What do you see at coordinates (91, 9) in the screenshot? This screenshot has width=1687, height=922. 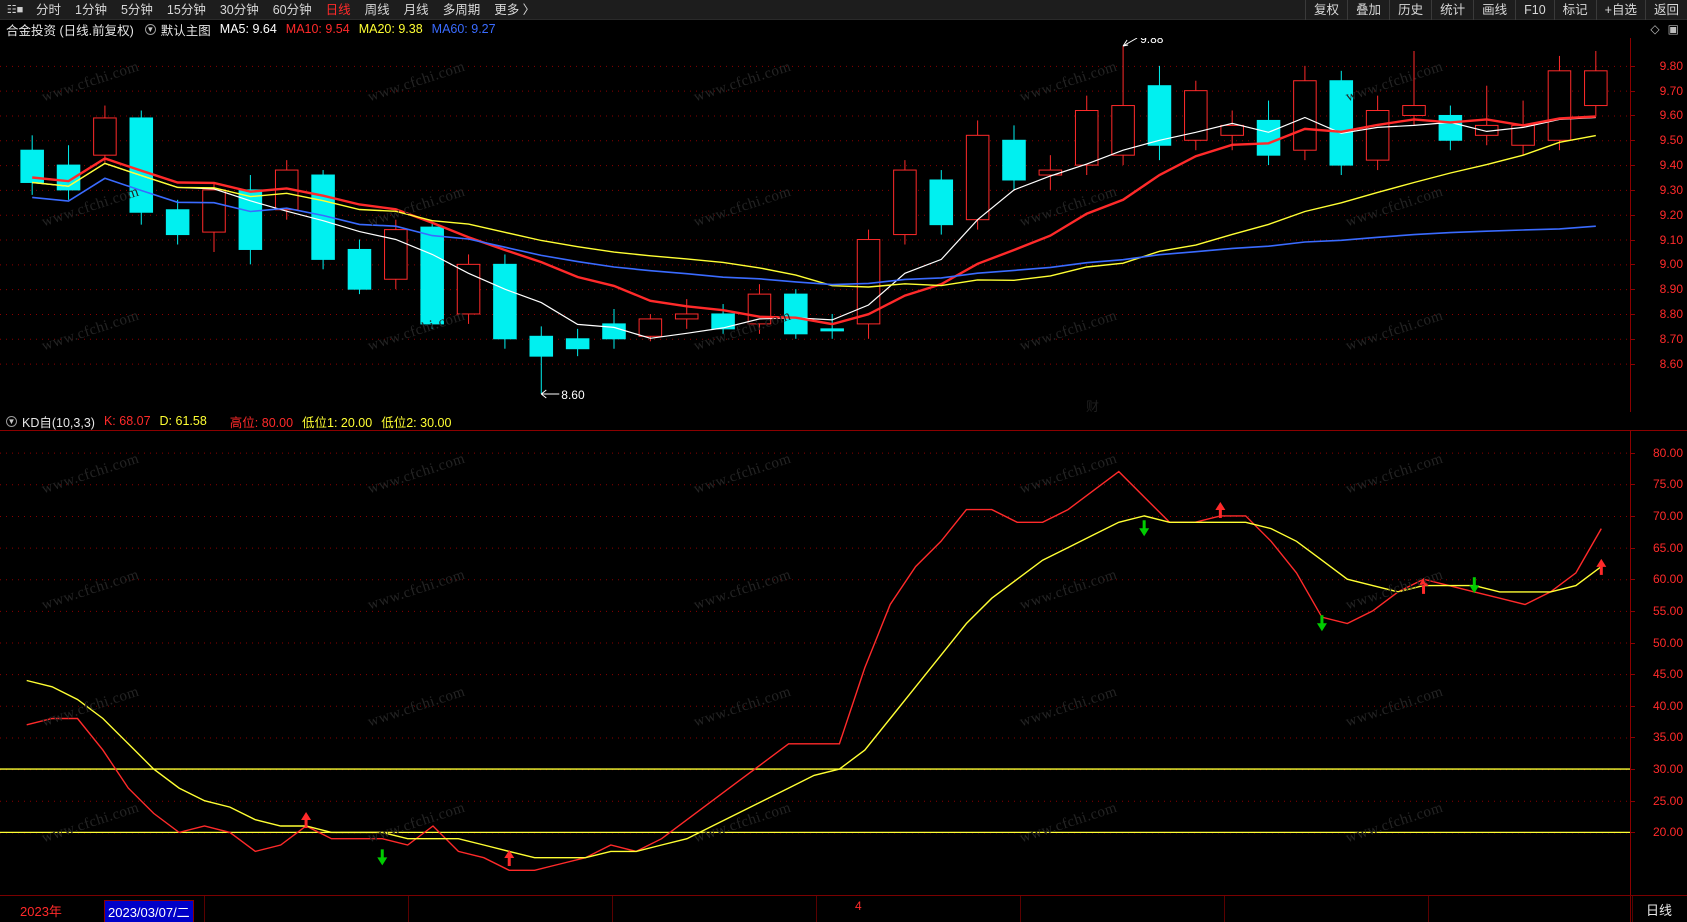 I see `period-1min: 1分钟` at bounding box center [91, 9].